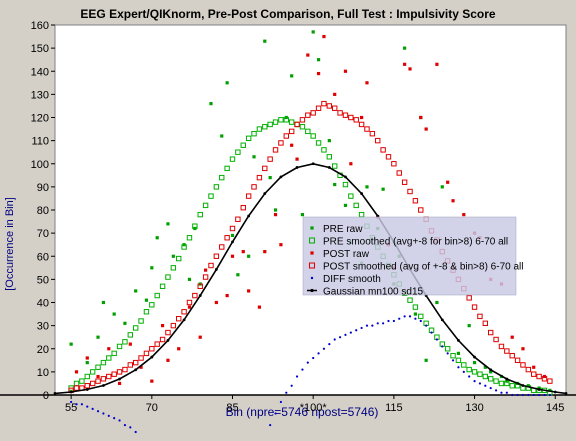  I want to click on y-tick-label: 160, so click(40, 26).